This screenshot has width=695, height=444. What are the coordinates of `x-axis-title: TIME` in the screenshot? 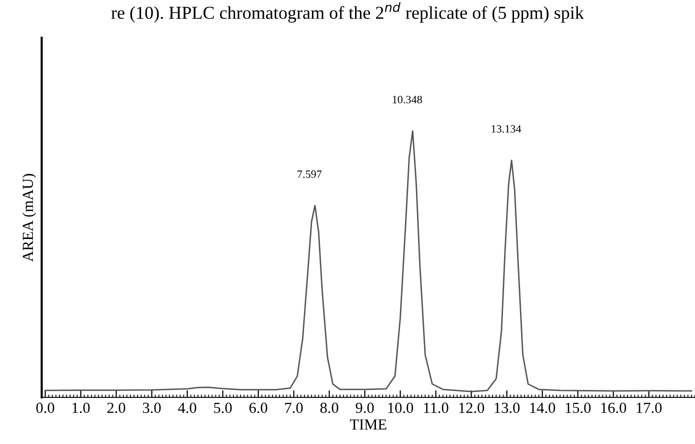 It's located at (368, 424).